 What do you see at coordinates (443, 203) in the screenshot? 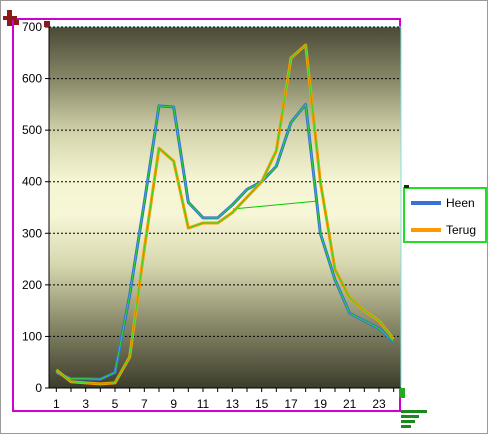
I see `legend-item-heen: Heen` at bounding box center [443, 203].